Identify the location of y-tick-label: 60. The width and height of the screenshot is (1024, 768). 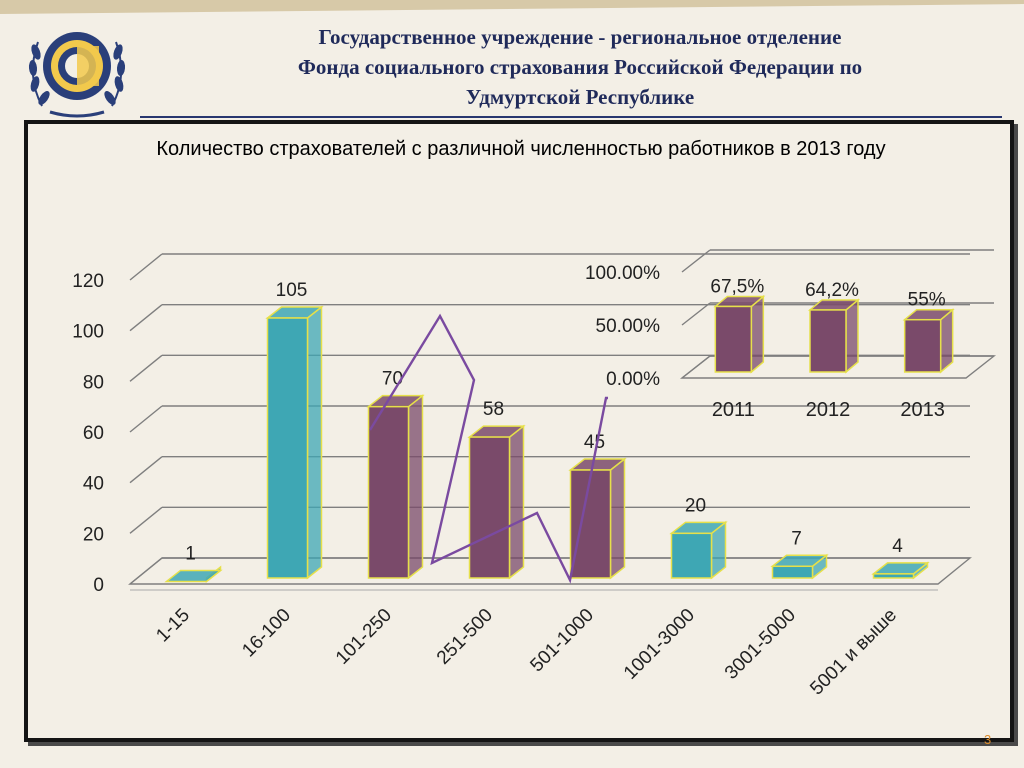
(93, 433).